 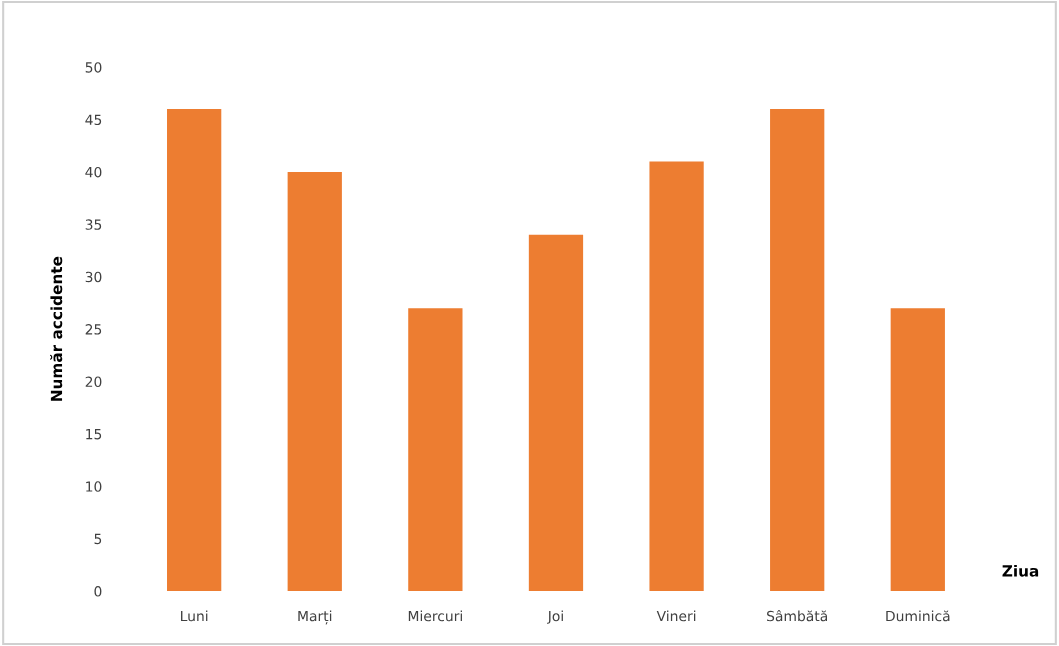 What do you see at coordinates (93, 67) in the screenshot?
I see `y-tick-label: 50` at bounding box center [93, 67].